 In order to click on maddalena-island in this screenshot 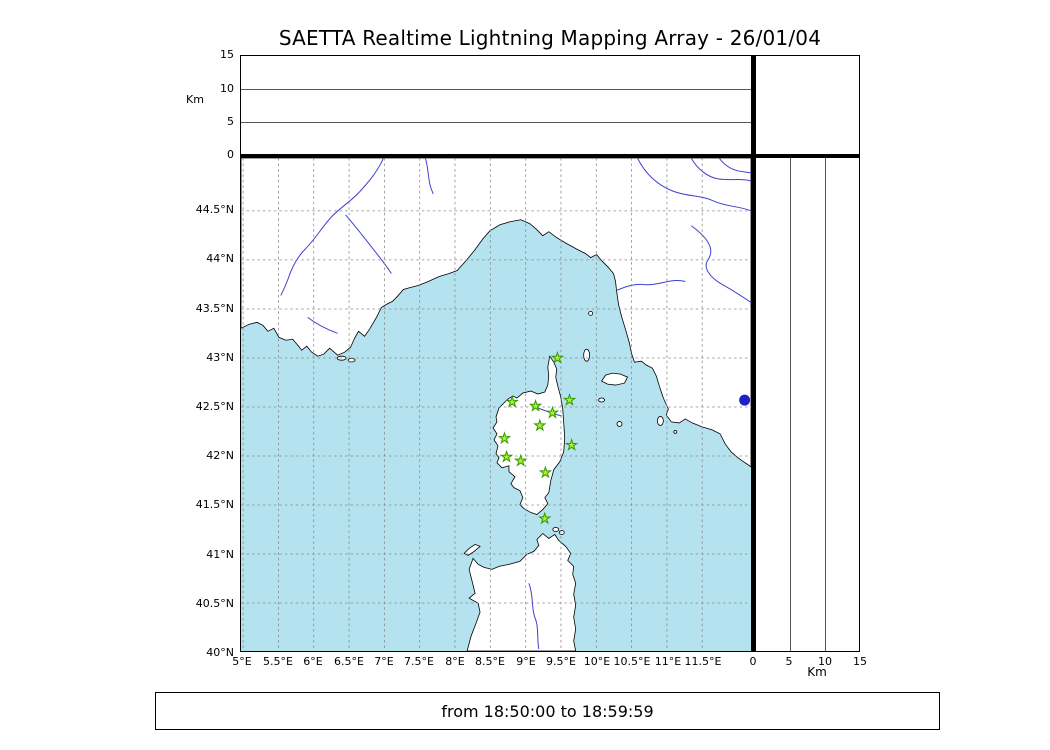, I will do `click(556, 529)`.